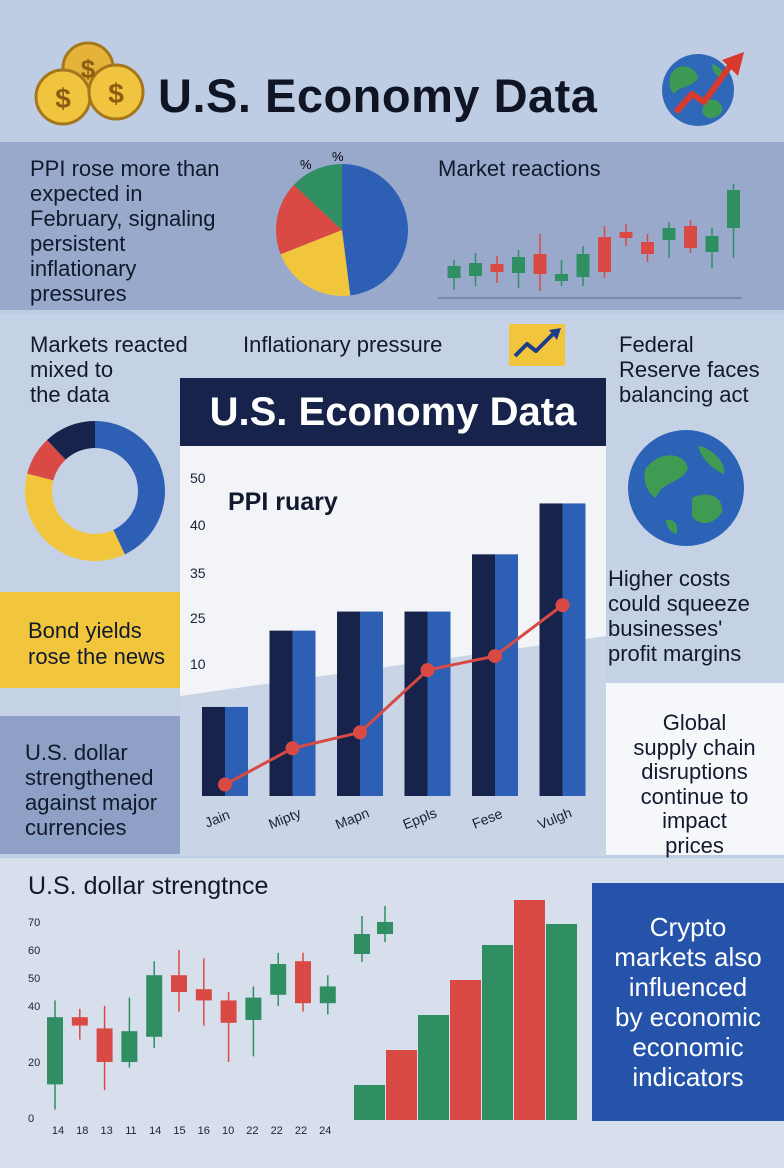  I want to click on market-reactions-chart, so click(590, 241).